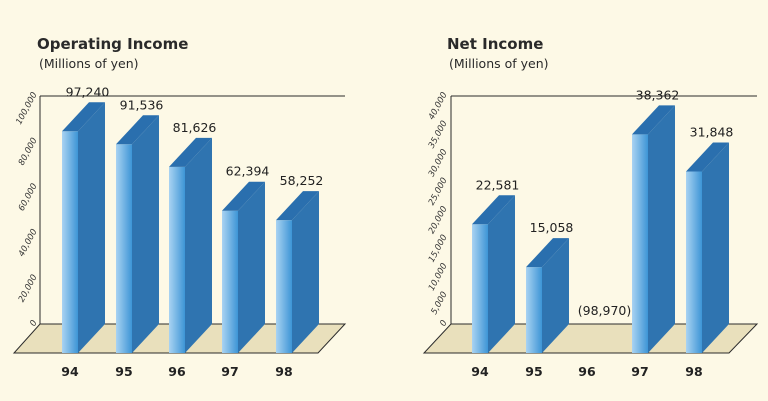 The height and width of the screenshot is (401, 768). Describe the element at coordinates (248, 171) in the screenshot. I see `data-label: 62,394` at that location.